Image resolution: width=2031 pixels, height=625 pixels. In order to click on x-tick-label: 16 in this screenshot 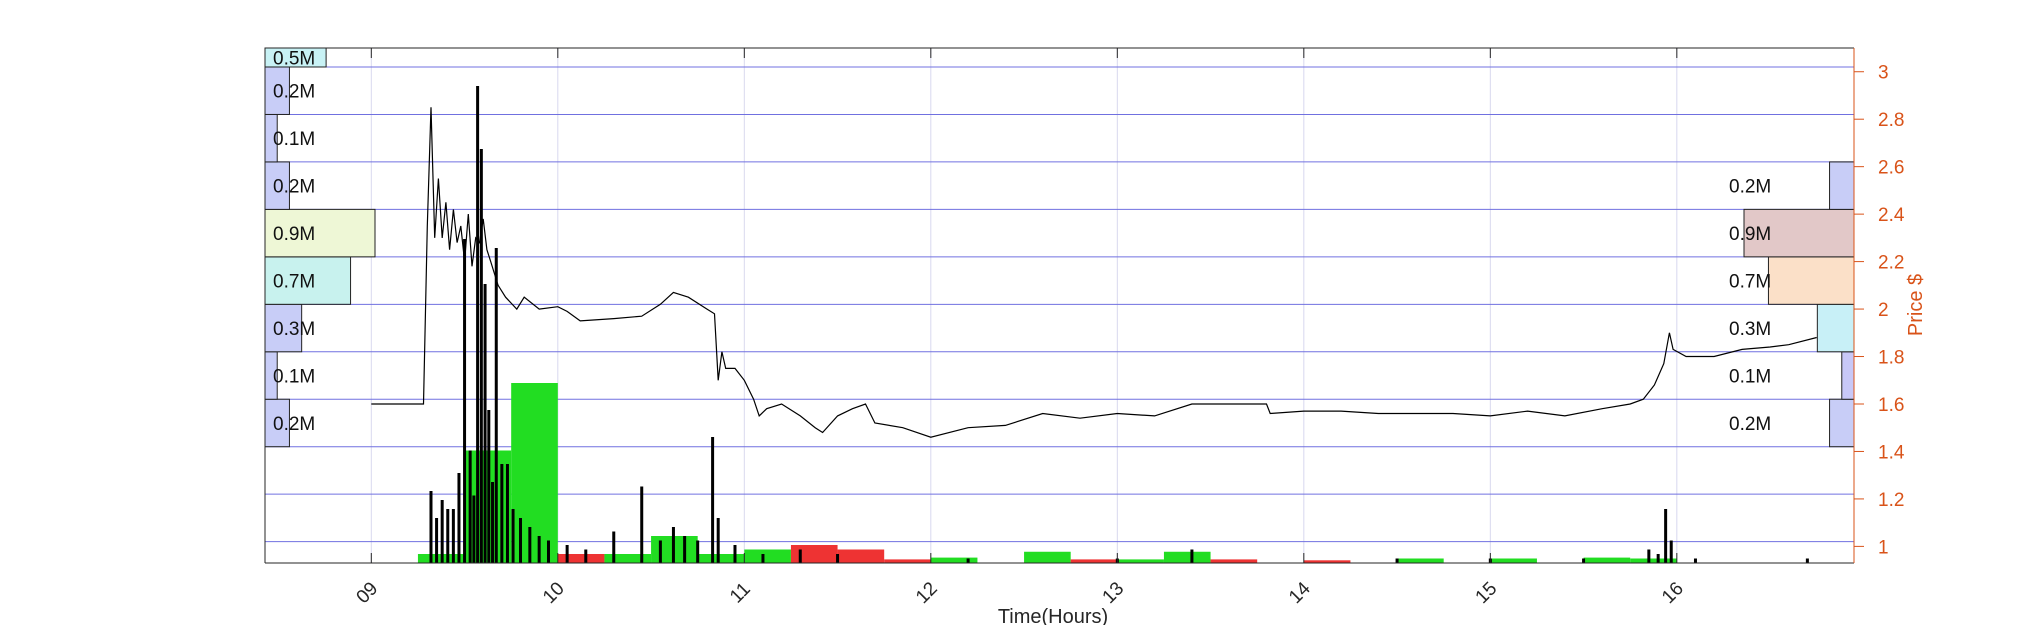, I will do `click(1673, 593)`.